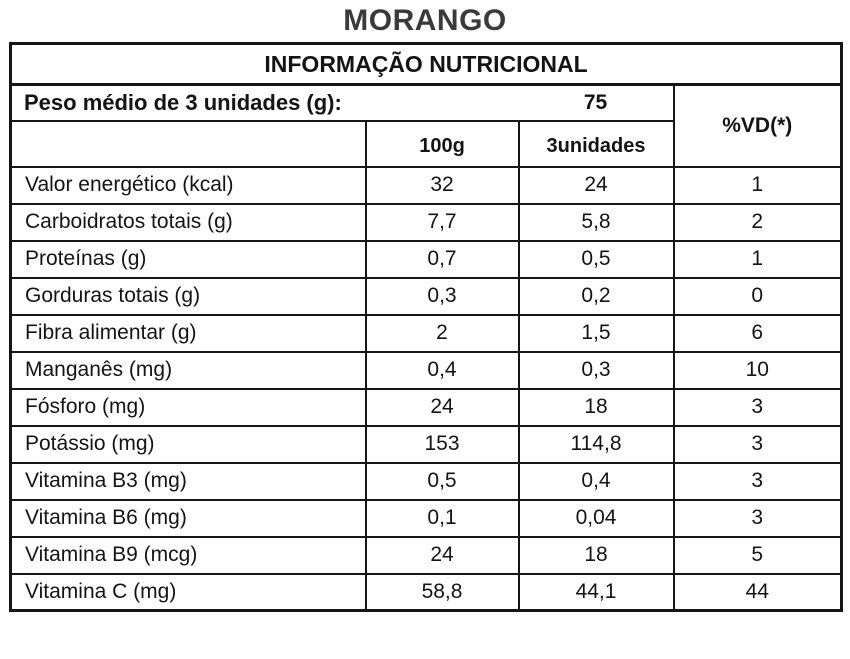  I want to click on nutrient-label: Vitamina B3 (mg), so click(188, 481).